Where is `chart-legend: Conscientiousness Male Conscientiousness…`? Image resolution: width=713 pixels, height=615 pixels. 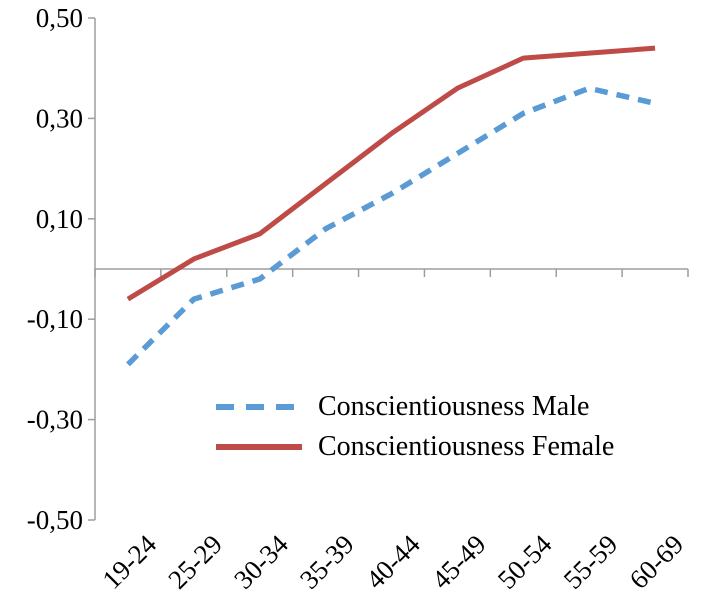 chart-legend: Conscientiousness Male Conscientiousness… is located at coordinates (415, 427).